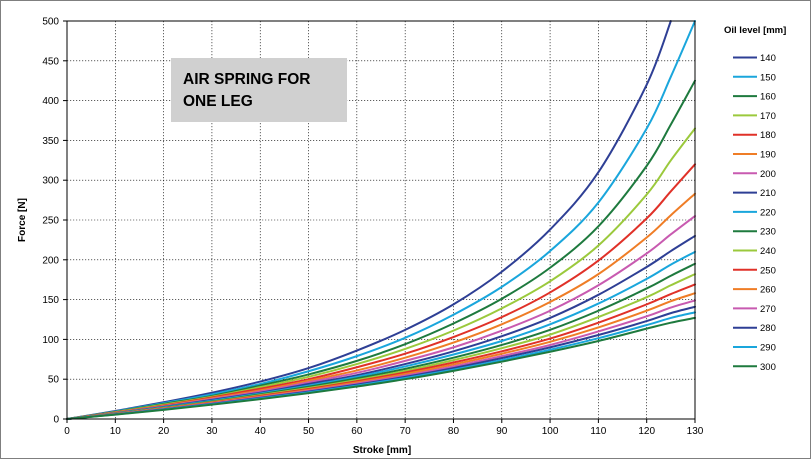 The image size is (811, 459). I want to click on annotation-box: AIR SPRING FOR ONE LEG, so click(259, 90).